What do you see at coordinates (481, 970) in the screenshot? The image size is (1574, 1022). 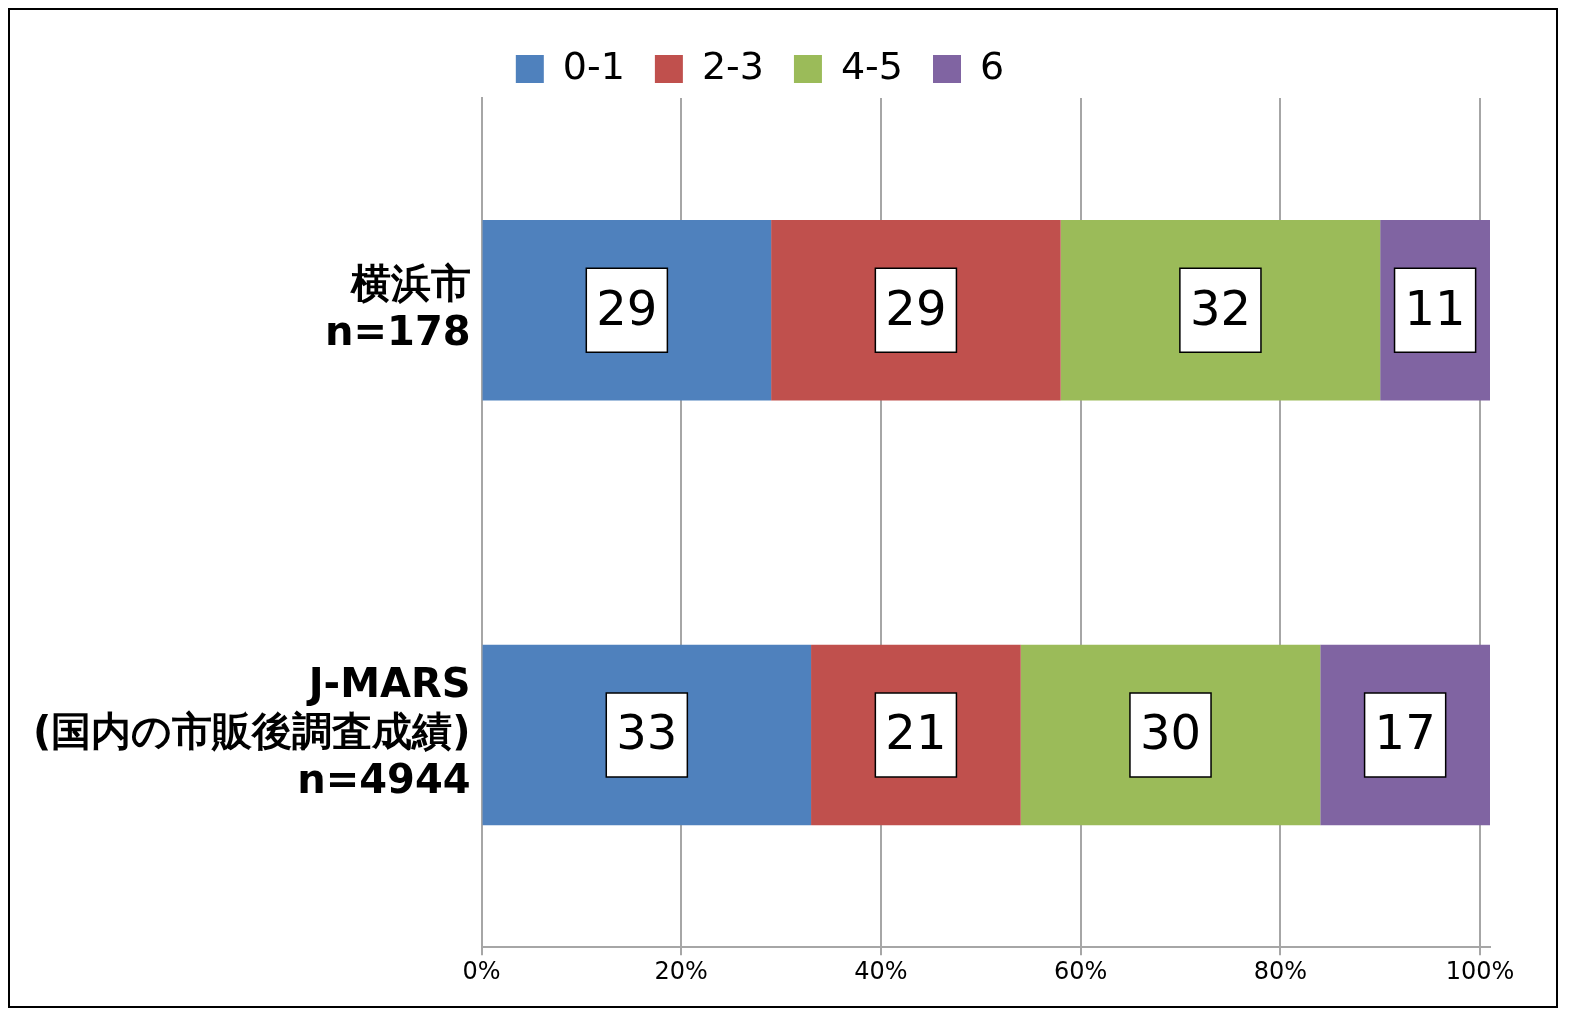 I see `x-tick-label: 0%` at bounding box center [481, 970].